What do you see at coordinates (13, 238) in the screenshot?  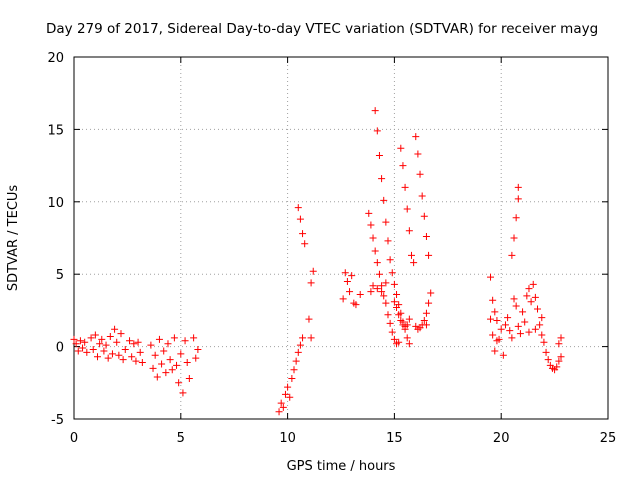 I see `y-axis-label: SDTVAR / TECUs` at bounding box center [13, 238].